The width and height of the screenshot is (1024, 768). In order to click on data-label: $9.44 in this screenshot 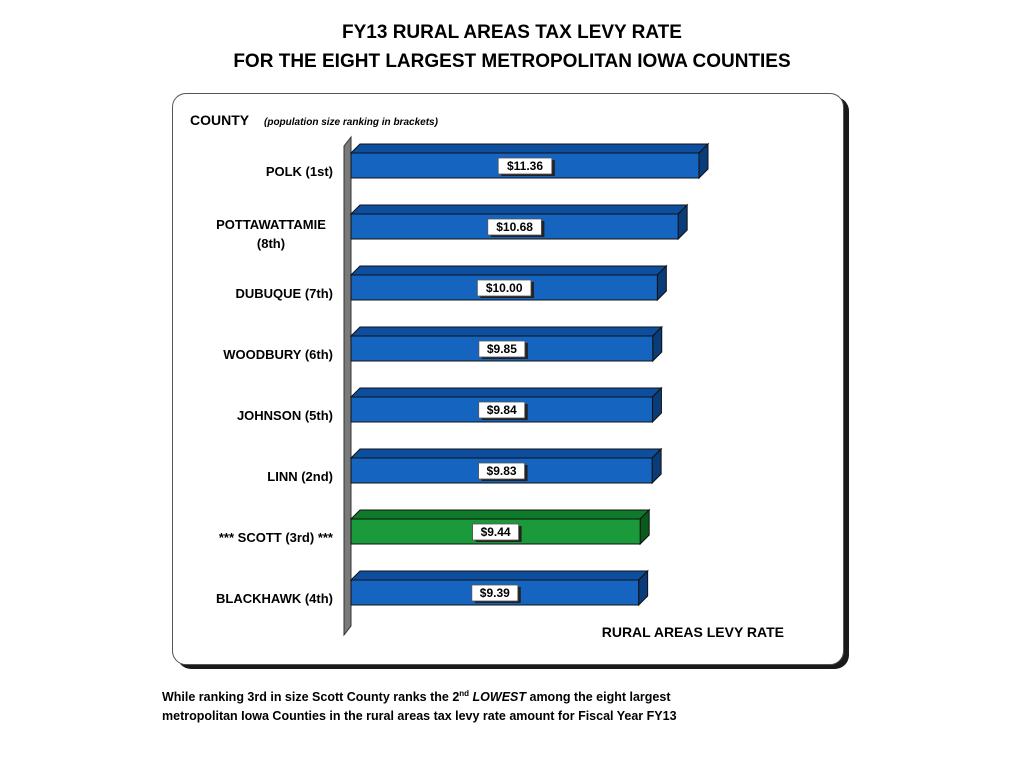, I will do `click(496, 532)`.